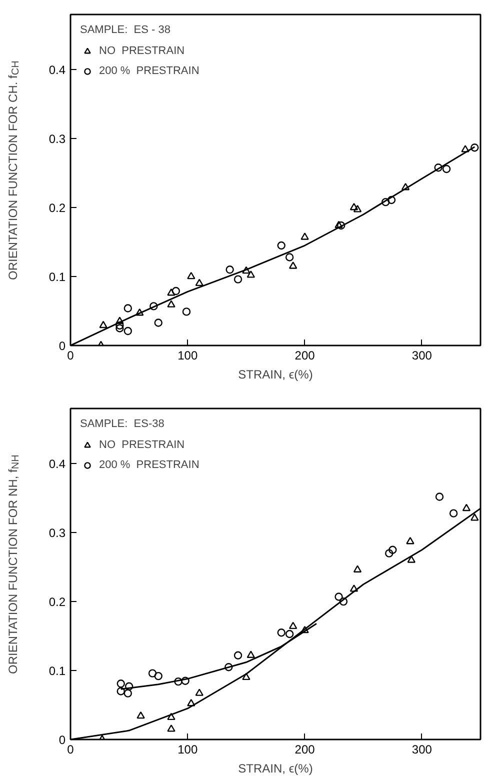 The width and height of the screenshot is (487, 784). I want to click on legend-title: SAMPLE: ES-38, so click(123, 424).